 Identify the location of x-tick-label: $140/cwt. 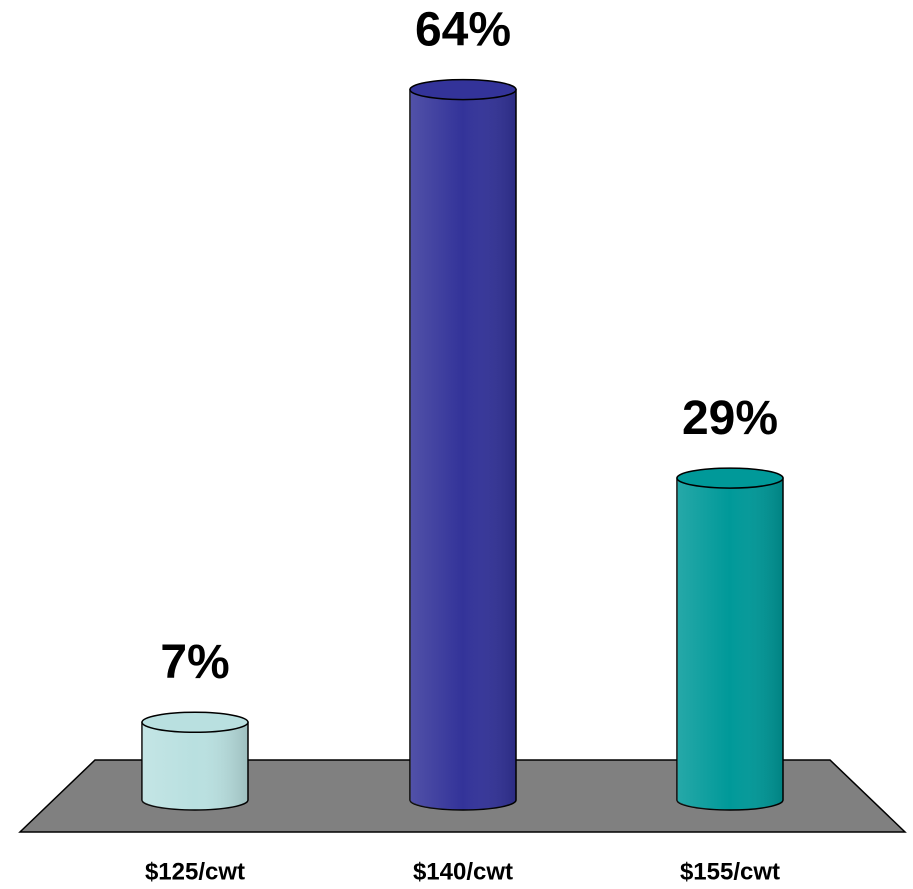
(463, 871).